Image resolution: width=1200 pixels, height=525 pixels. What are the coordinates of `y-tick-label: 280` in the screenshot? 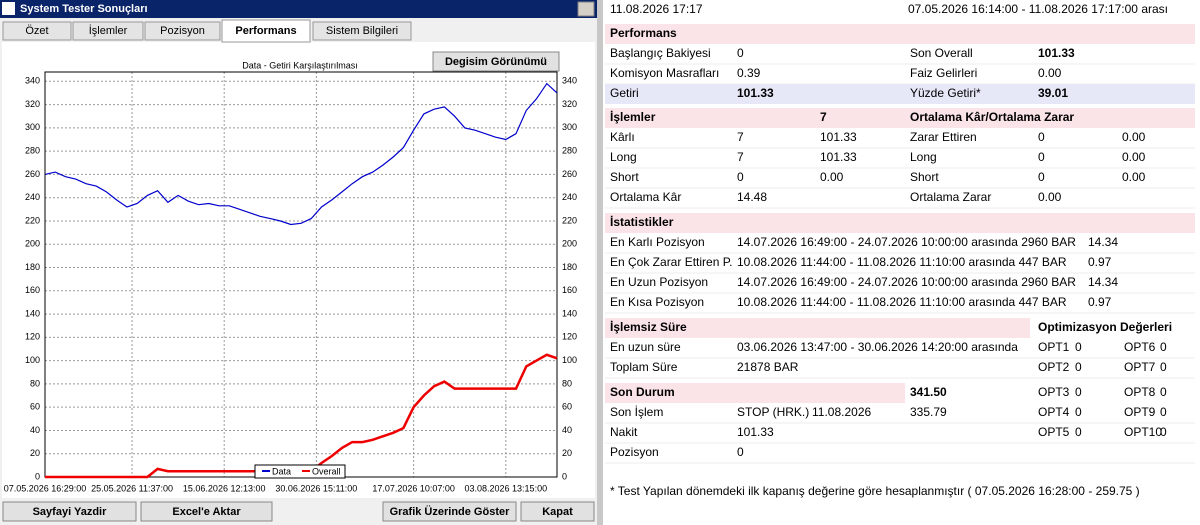 It's located at (32, 151).